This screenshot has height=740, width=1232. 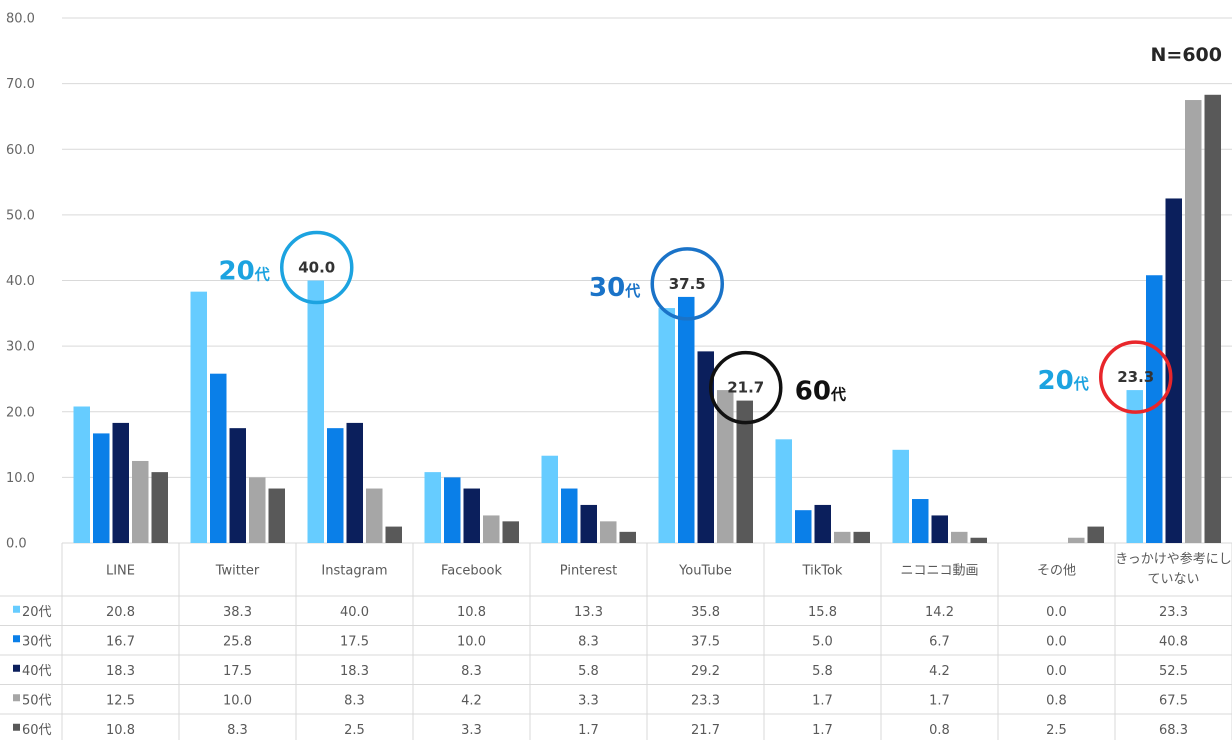 What do you see at coordinates (705, 571) in the screenshot?
I see `category-label: YouTube` at bounding box center [705, 571].